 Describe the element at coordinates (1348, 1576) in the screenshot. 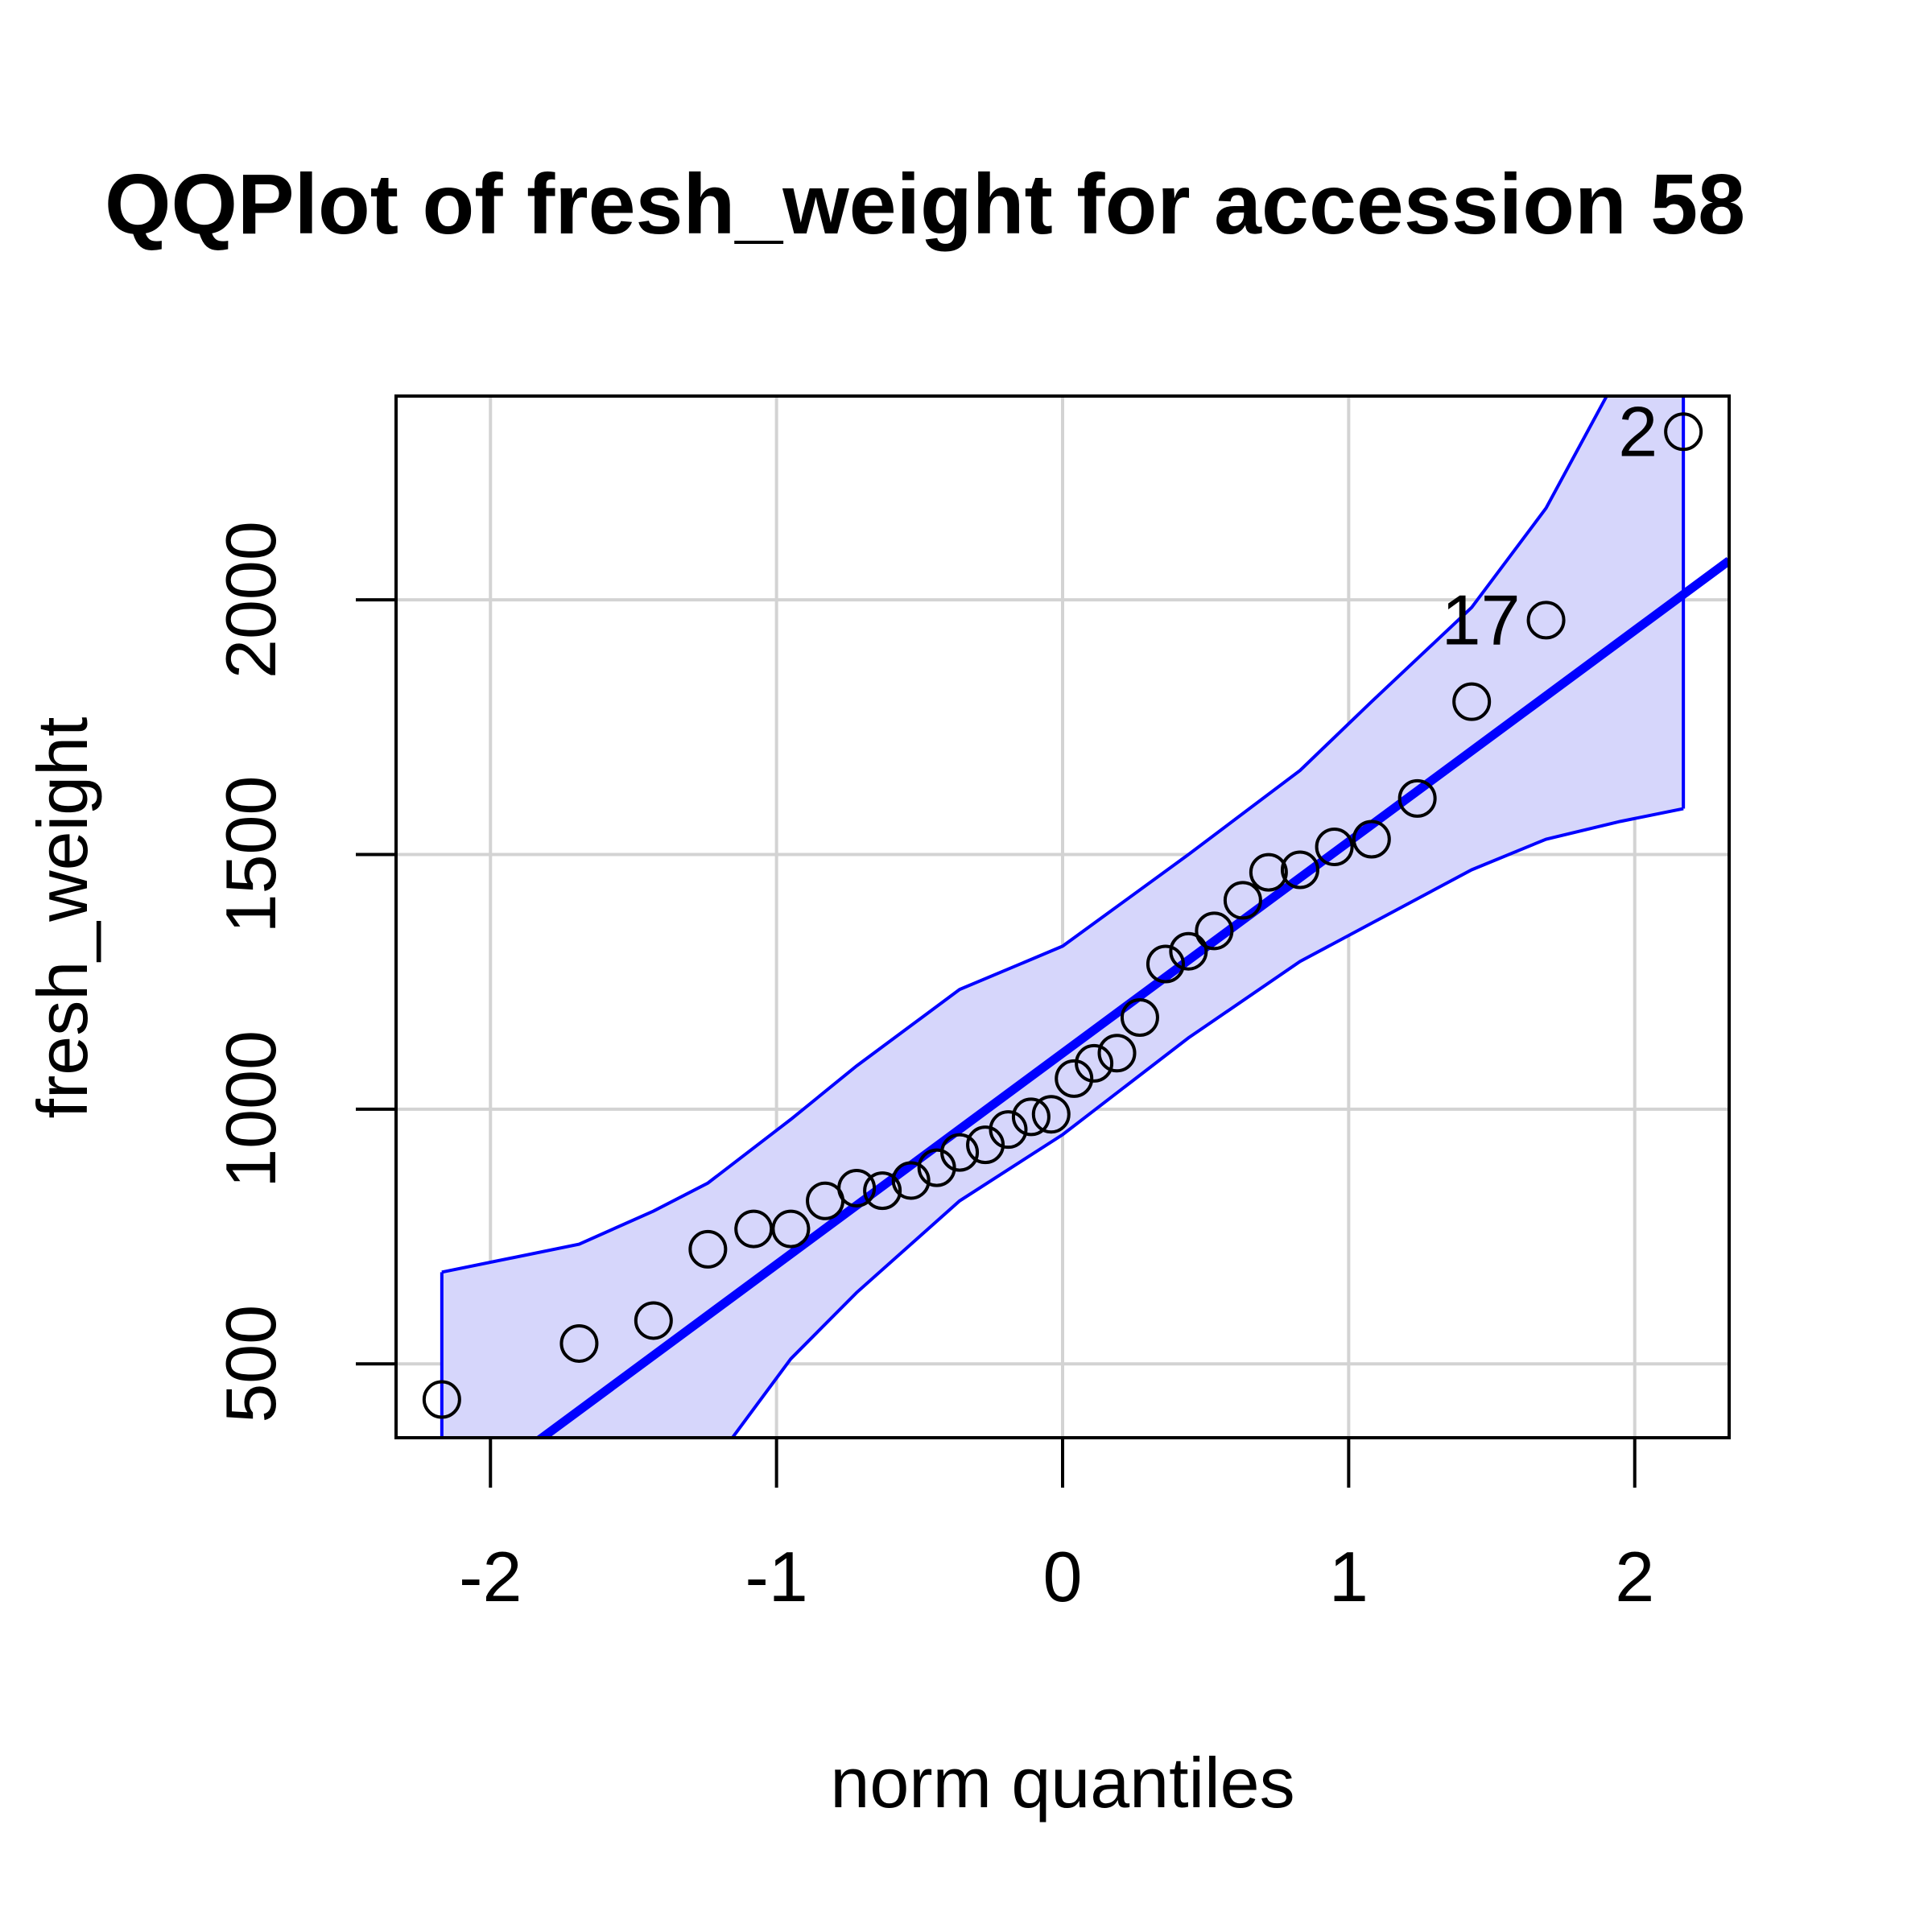

I see `x-tick-label: 1` at that location.